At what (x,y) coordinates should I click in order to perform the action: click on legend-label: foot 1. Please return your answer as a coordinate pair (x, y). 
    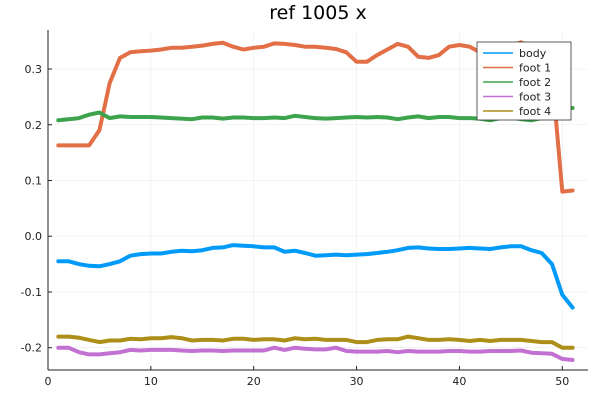
    Looking at the image, I should click on (535, 68).